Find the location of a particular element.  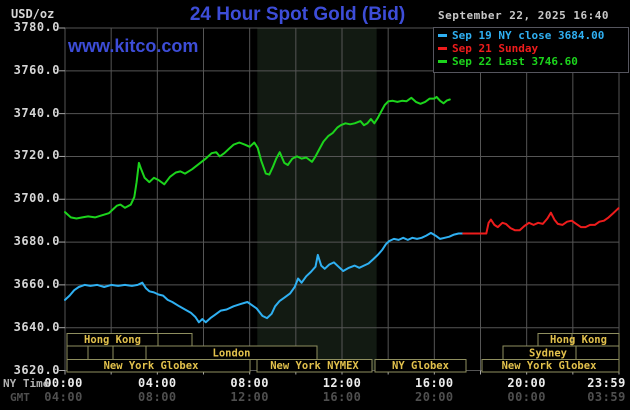

x-axis-label-ny: 12:00 is located at coordinates (342, 383).